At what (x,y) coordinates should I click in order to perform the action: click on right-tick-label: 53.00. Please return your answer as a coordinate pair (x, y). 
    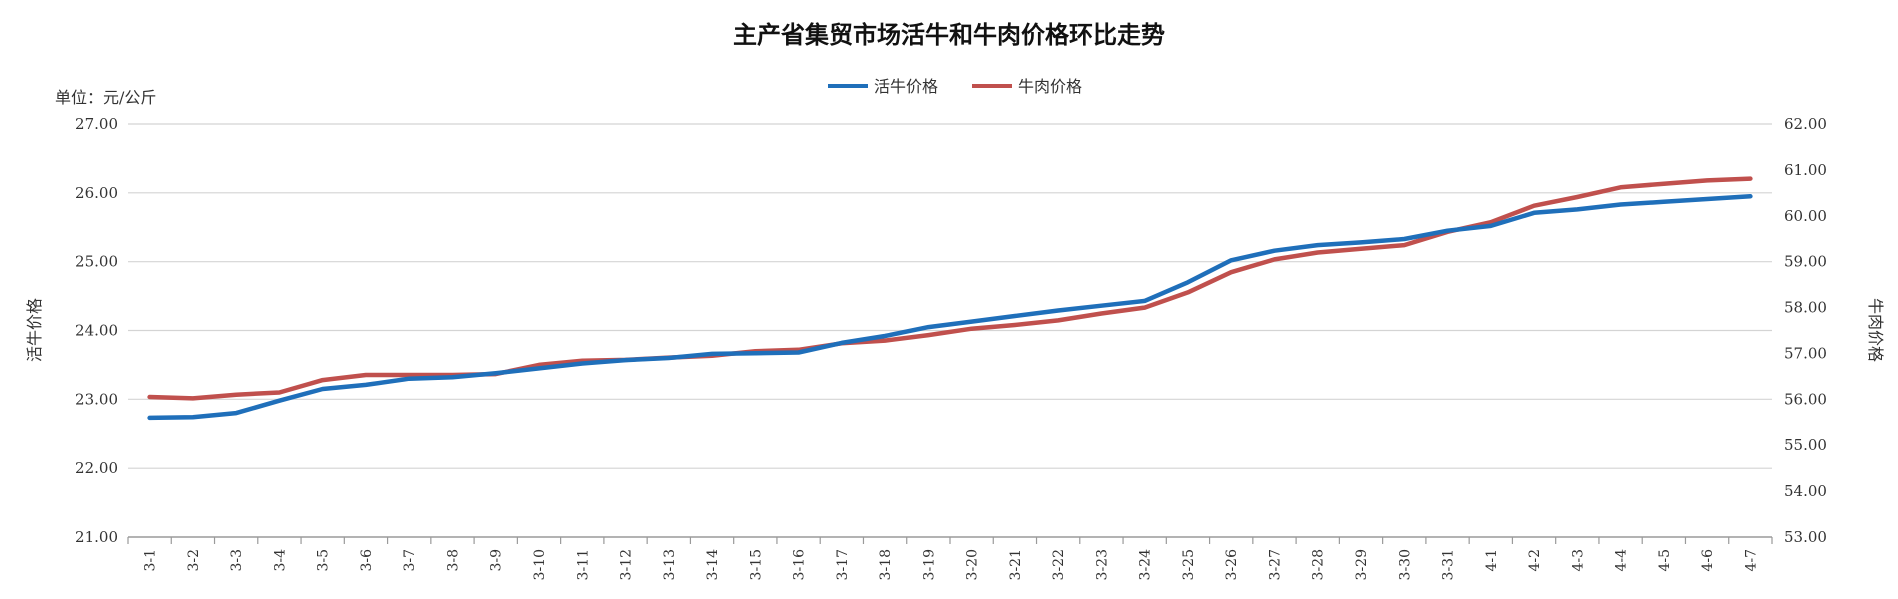
    Looking at the image, I should click on (1805, 537).